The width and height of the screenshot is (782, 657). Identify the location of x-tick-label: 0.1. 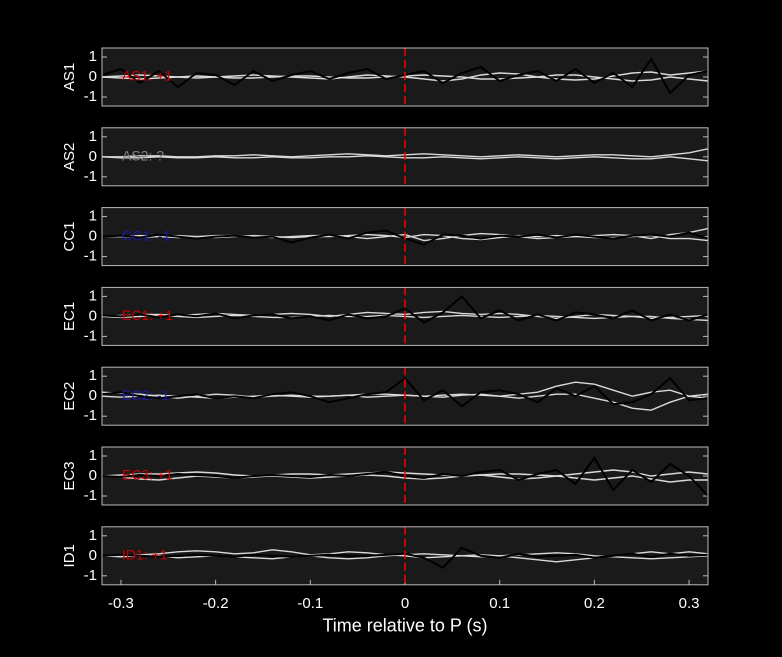
(499, 603).